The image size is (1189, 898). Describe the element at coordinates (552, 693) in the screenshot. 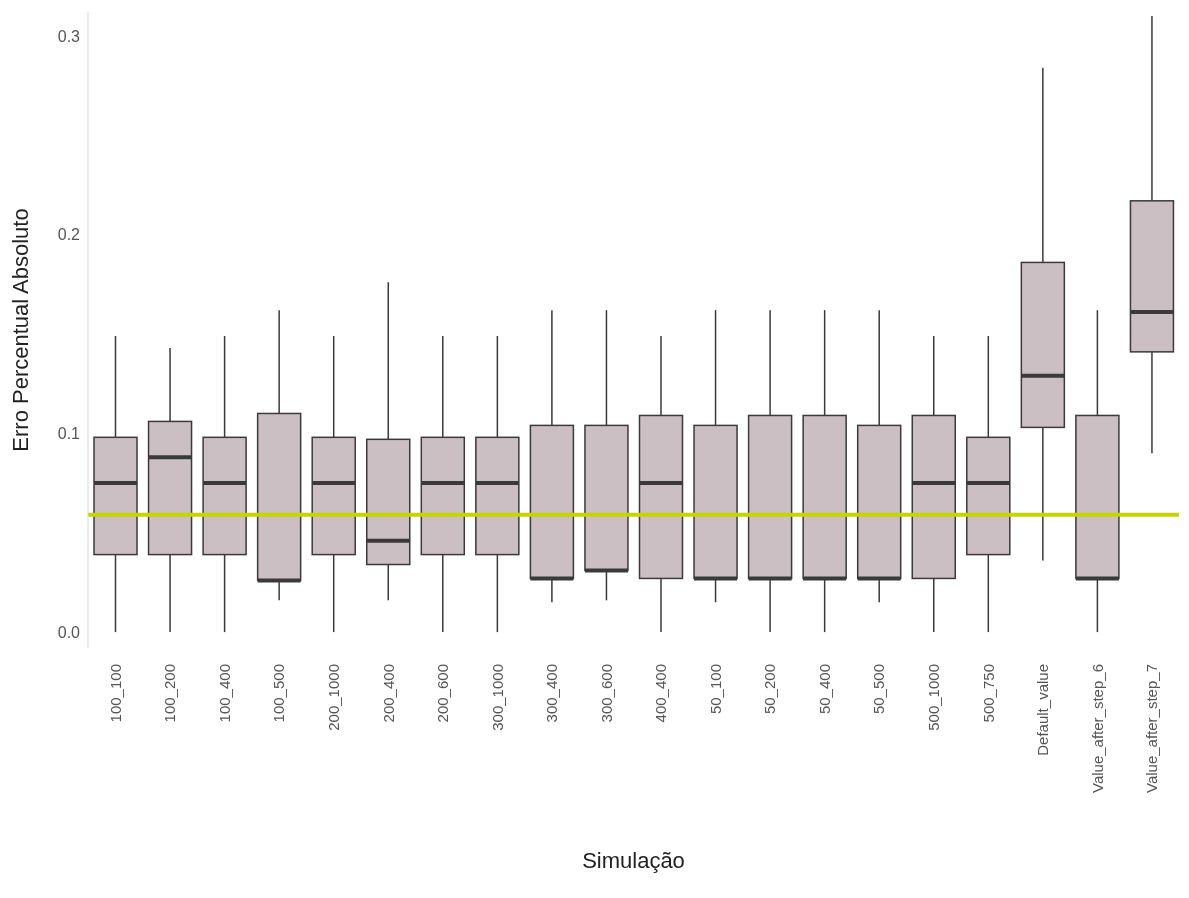

I see `x-tick-label: 300_400` at that location.